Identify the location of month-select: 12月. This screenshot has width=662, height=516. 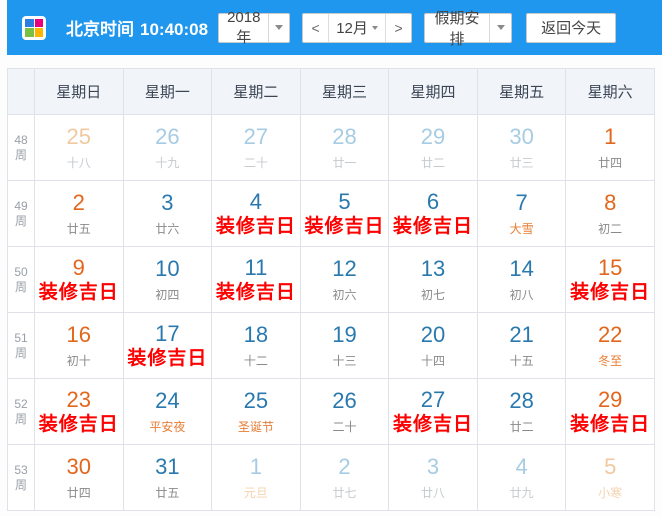
(357, 27).